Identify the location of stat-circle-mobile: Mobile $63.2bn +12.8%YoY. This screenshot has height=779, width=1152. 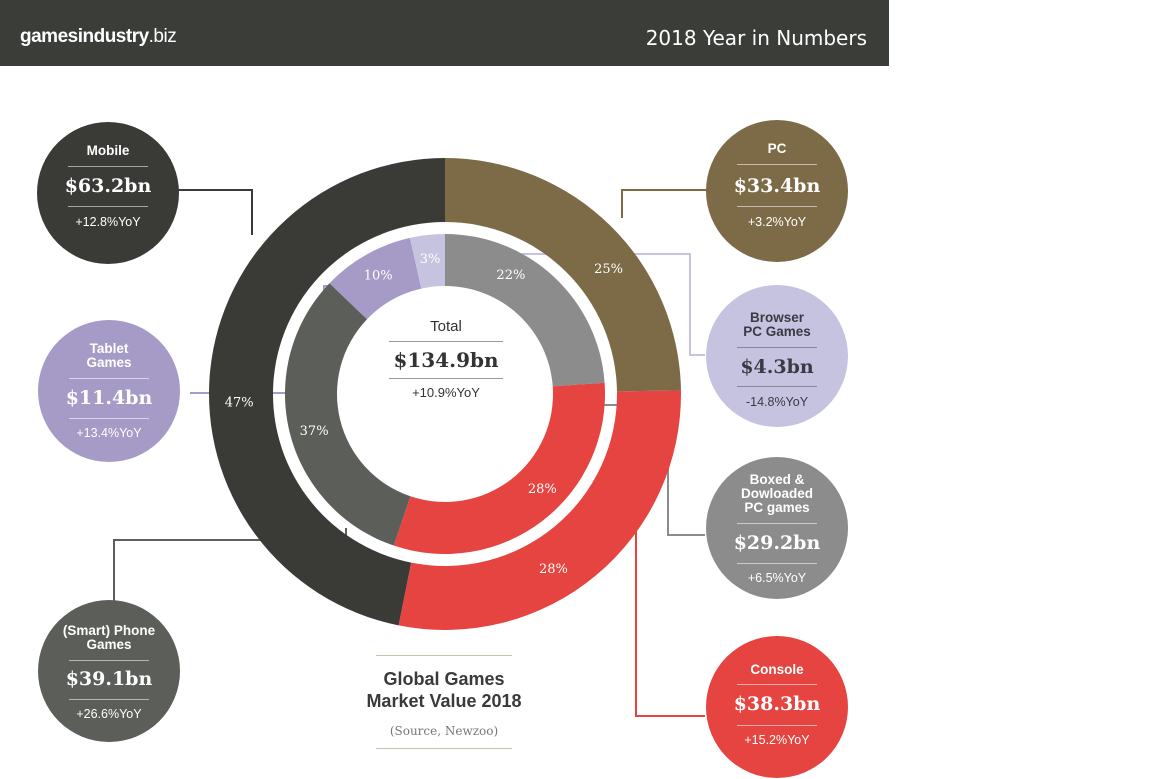
(108, 193).